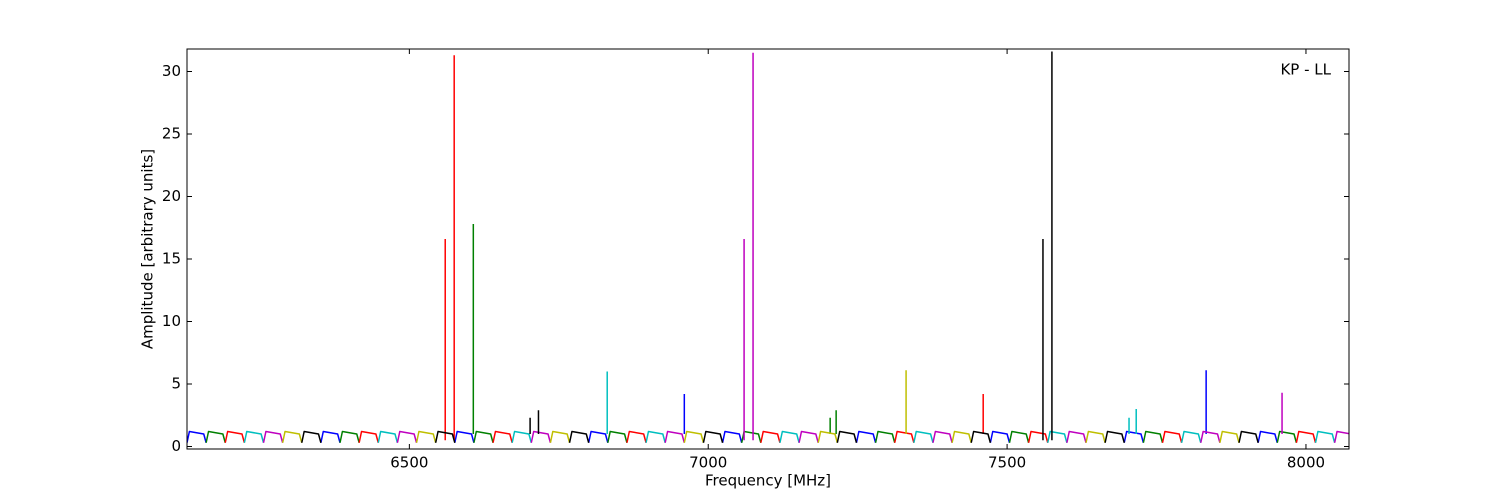 The width and height of the screenshot is (1500, 500). Describe the element at coordinates (708, 463) in the screenshot. I see `x-tick-label: 7000` at that location.